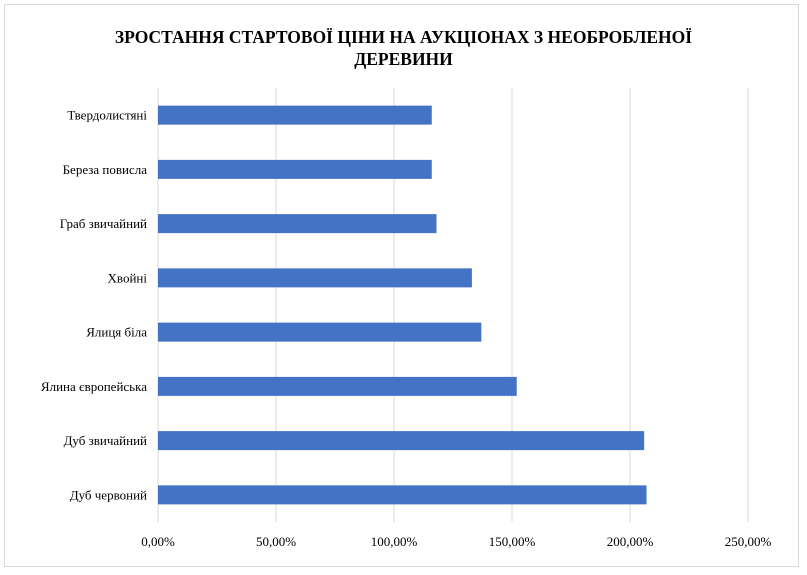 The height and width of the screenshot is (575, 807). What do you see at coordinates (105, 440) in the screenshot?
I see `category-label: Дуб звичайний` at bounding box center [105, 440].